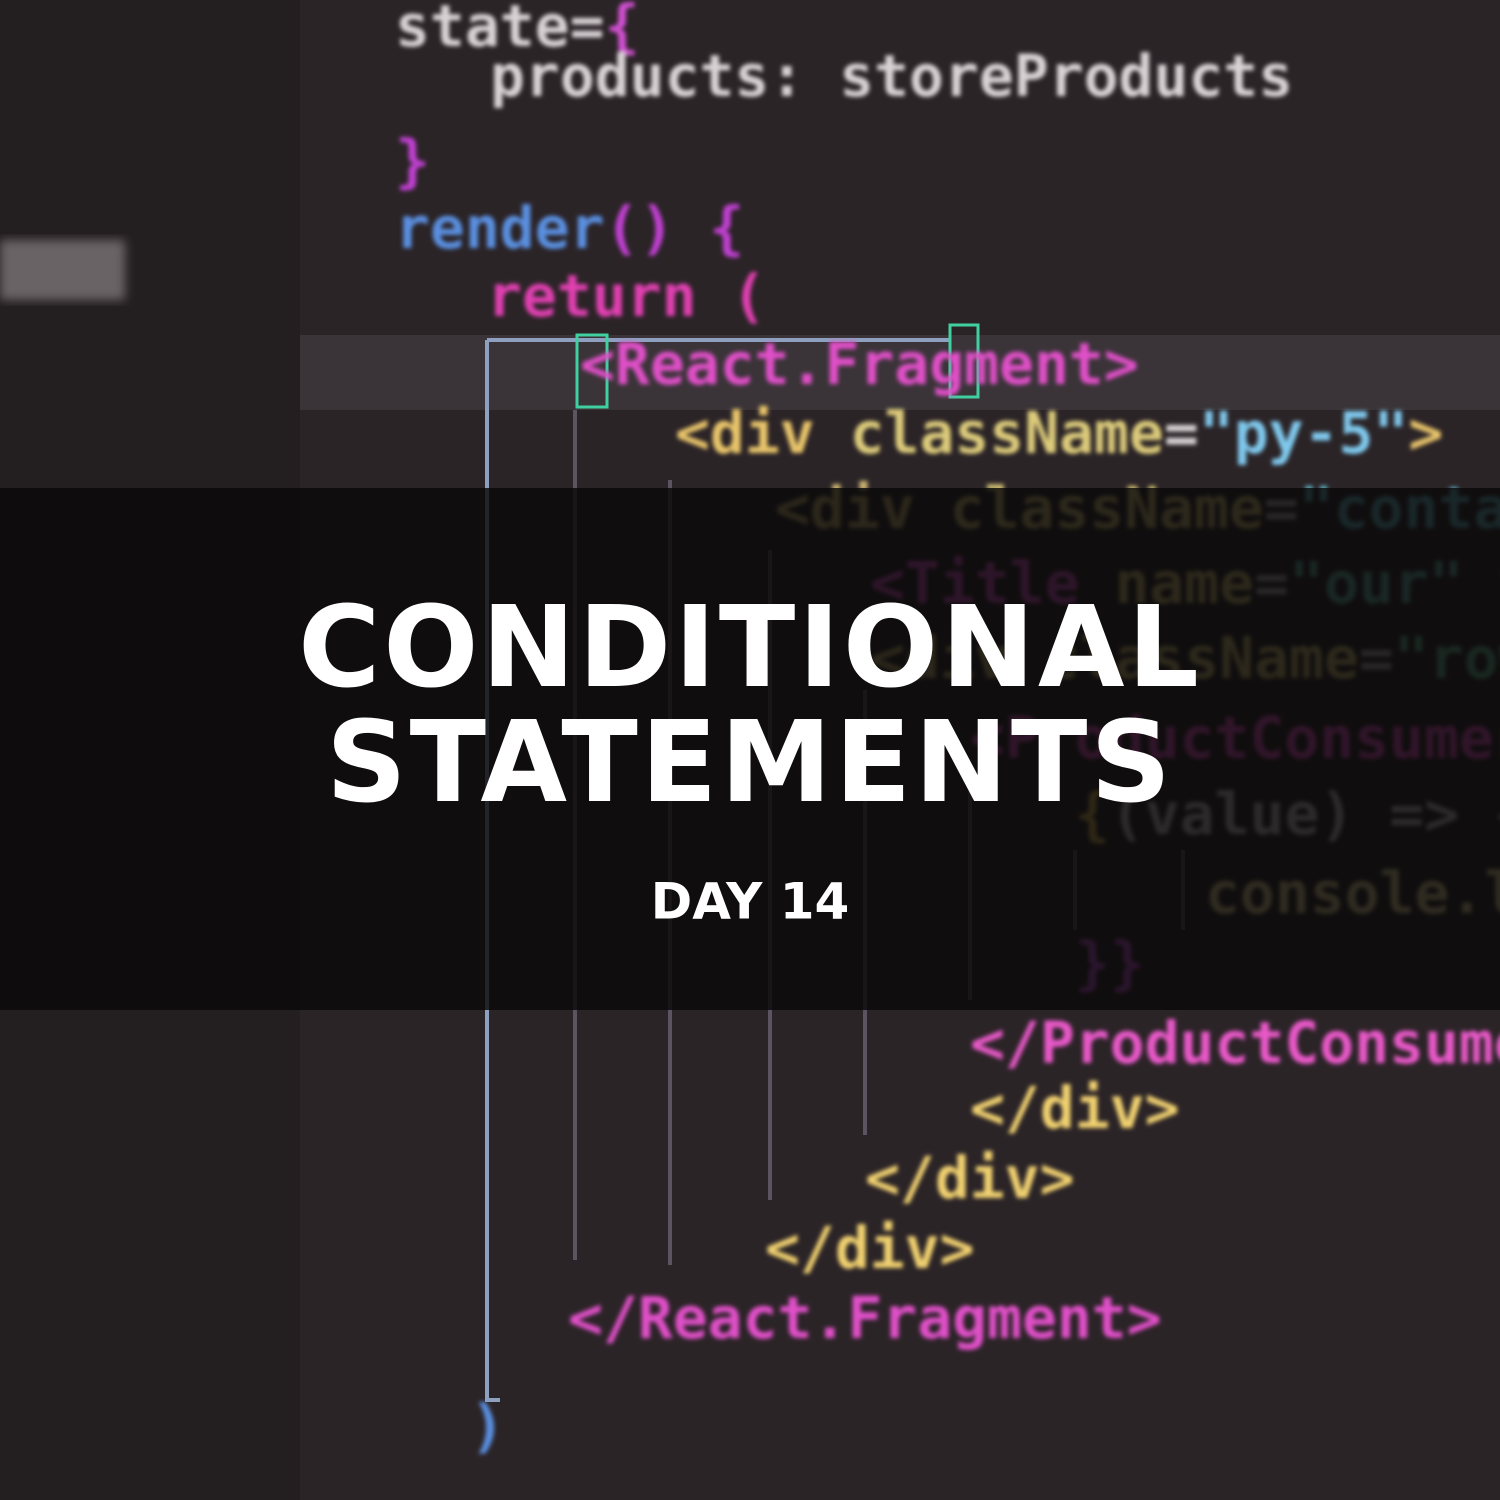 The image size is (1500, 1500). I want to click on code-token: <React.Fragment>, so click(859, 364).